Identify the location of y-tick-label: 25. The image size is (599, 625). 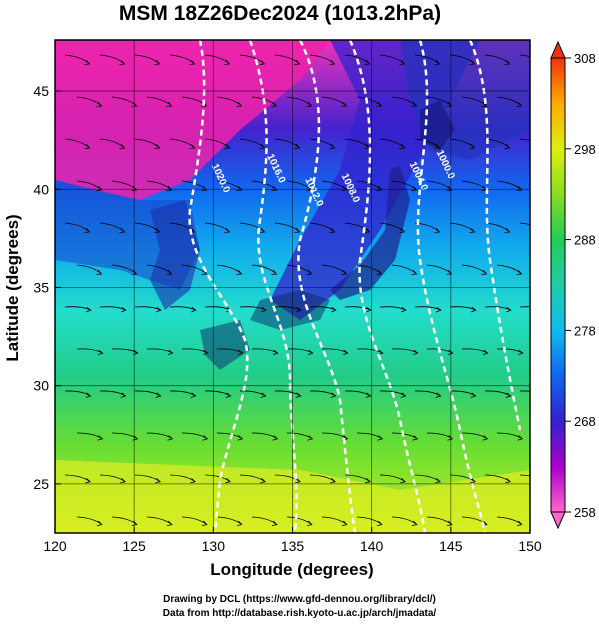
(41, 484).